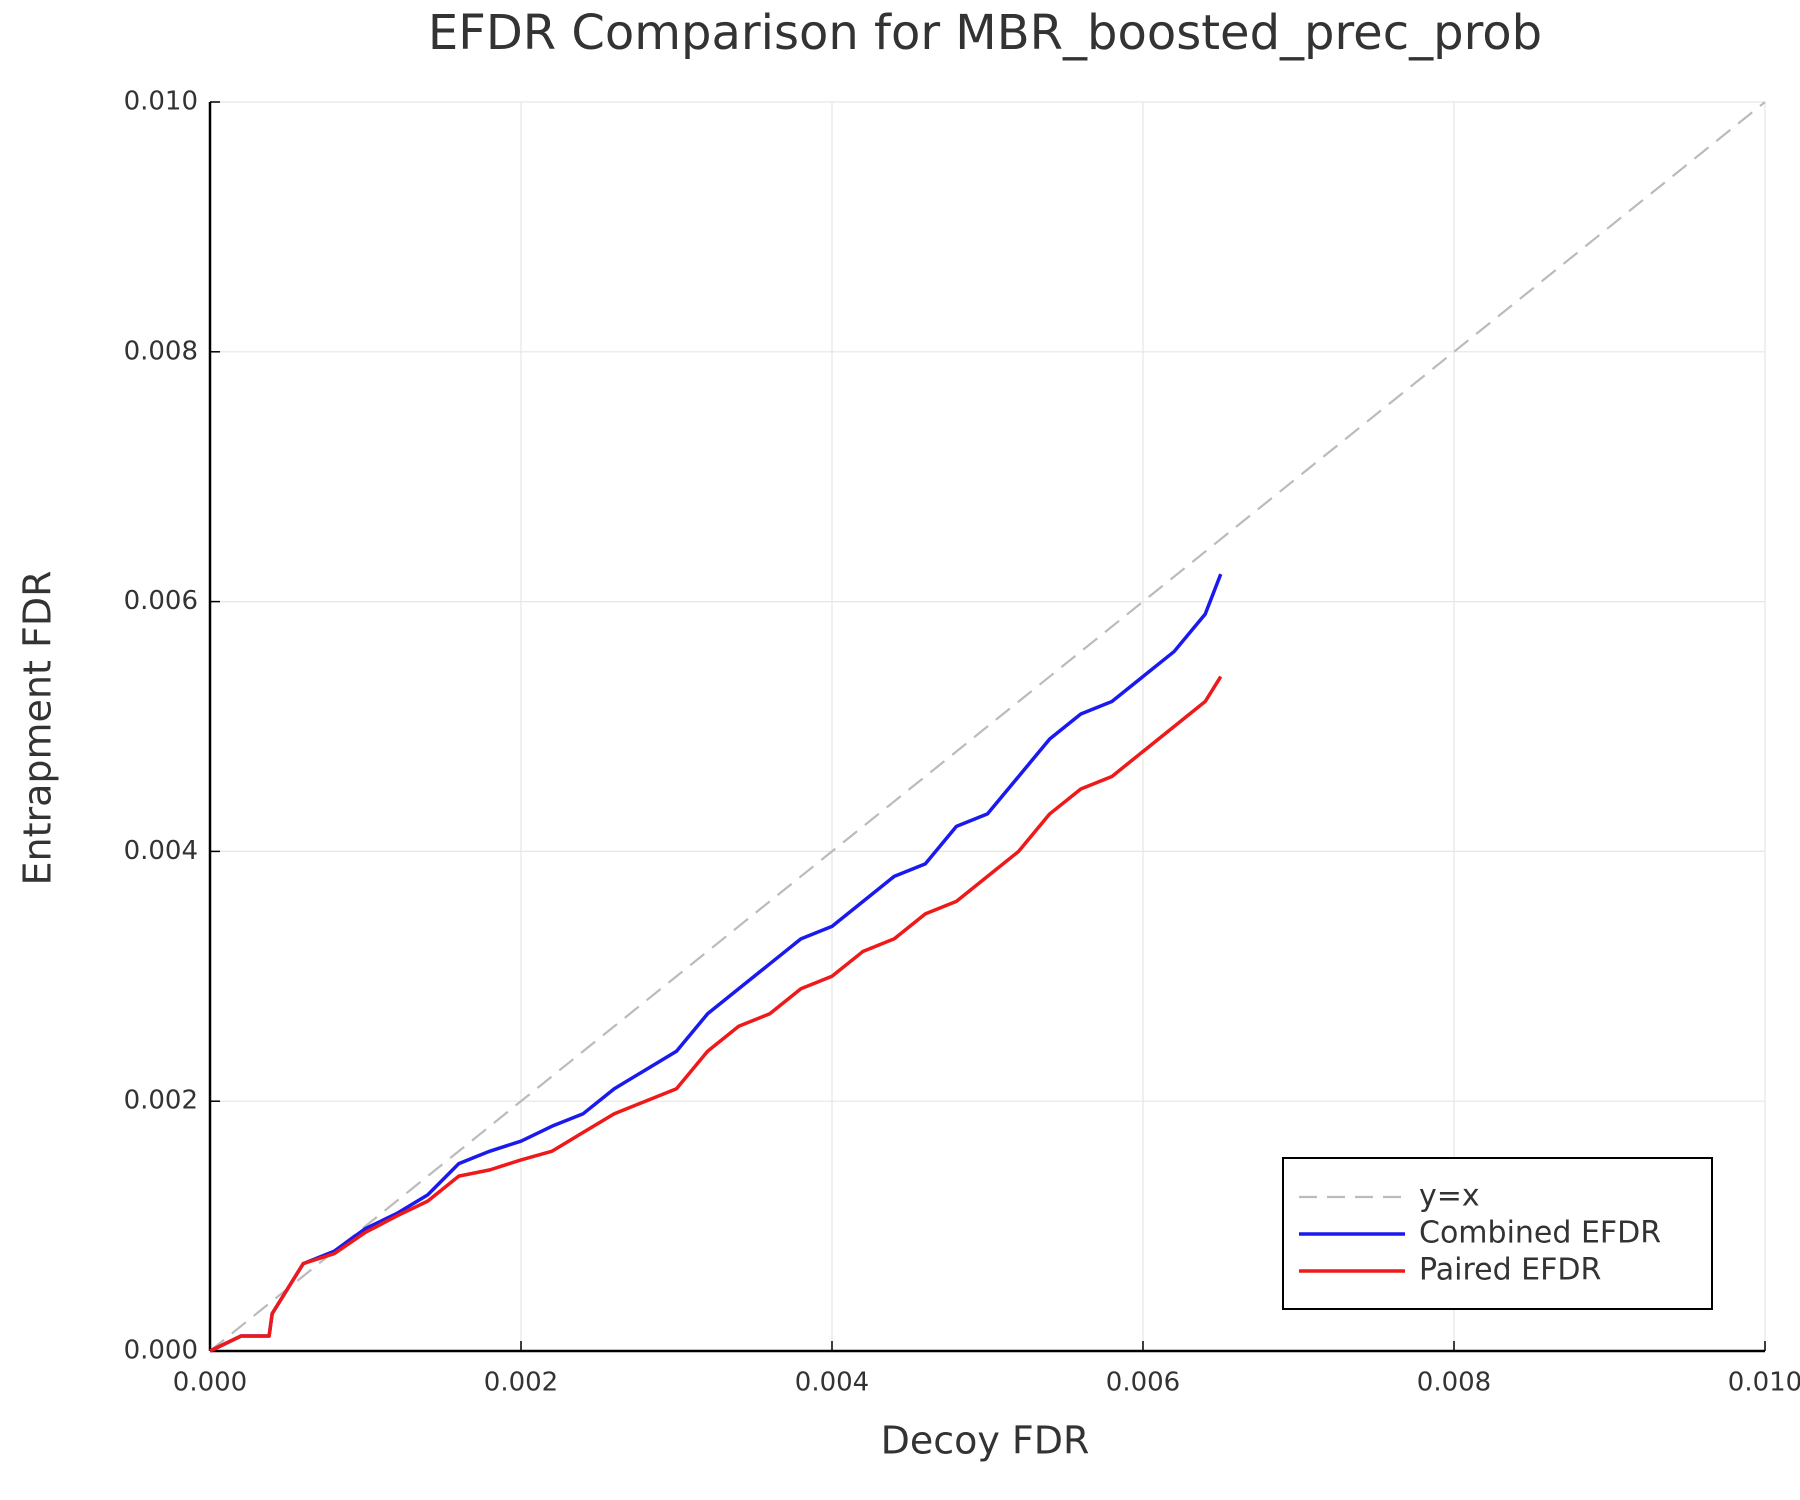 This screenshot has width=1800, height=1500. Describe the element at coordinates (161, 1351) in the screenshot. I see `y-tick-label: 0.000` at that location.